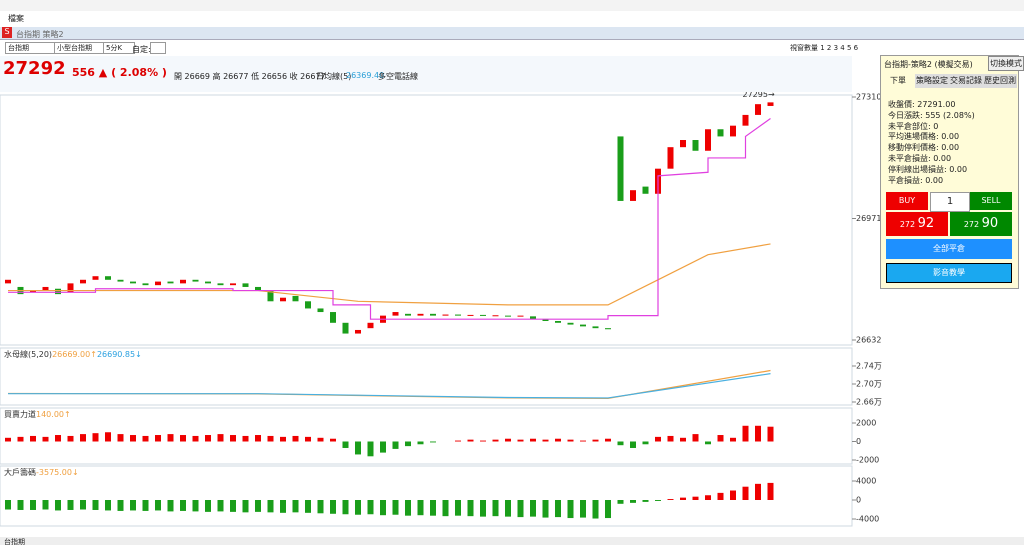 This screenshot has width=1024, height=547. Describe the element at coordinates (866, 423) in the screenshot. I see `y-tick-label: 2000` at that location.